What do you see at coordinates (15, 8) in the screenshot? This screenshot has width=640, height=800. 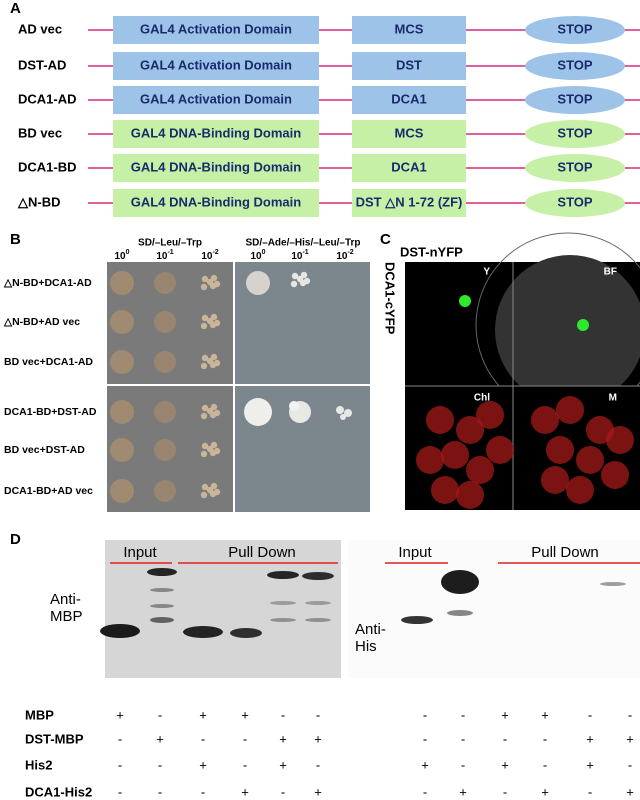 I see `panel-label: A` at bounding box center [15, 8].